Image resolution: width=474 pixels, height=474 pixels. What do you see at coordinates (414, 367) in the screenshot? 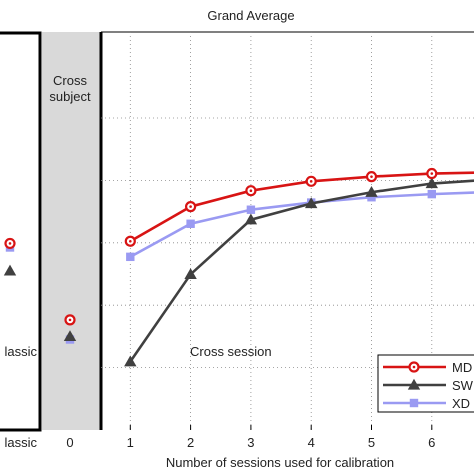
I see `legend-marker-md-dot` at bounding box center [414, 367].